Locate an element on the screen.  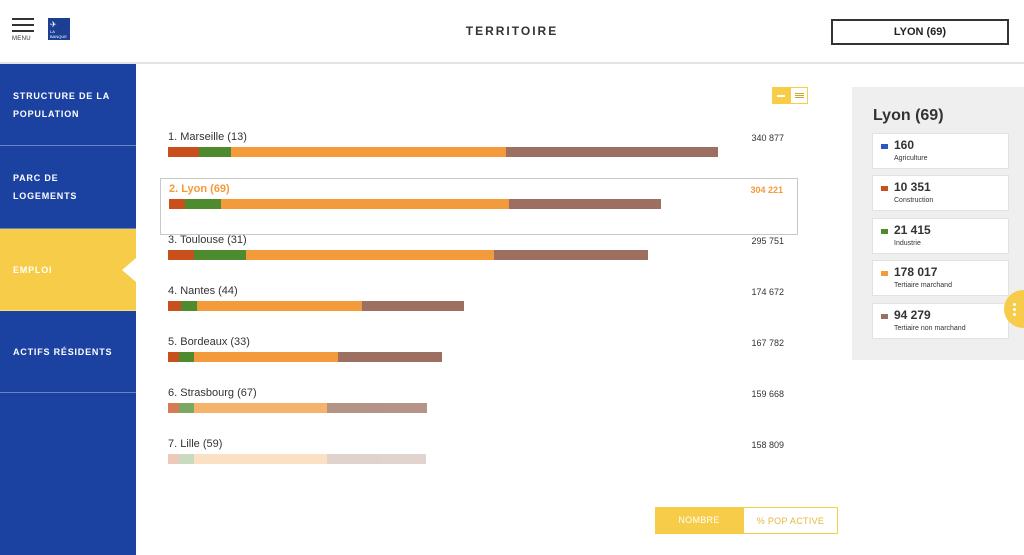
row-value: 340 877 is located at coordinates (767, 138).